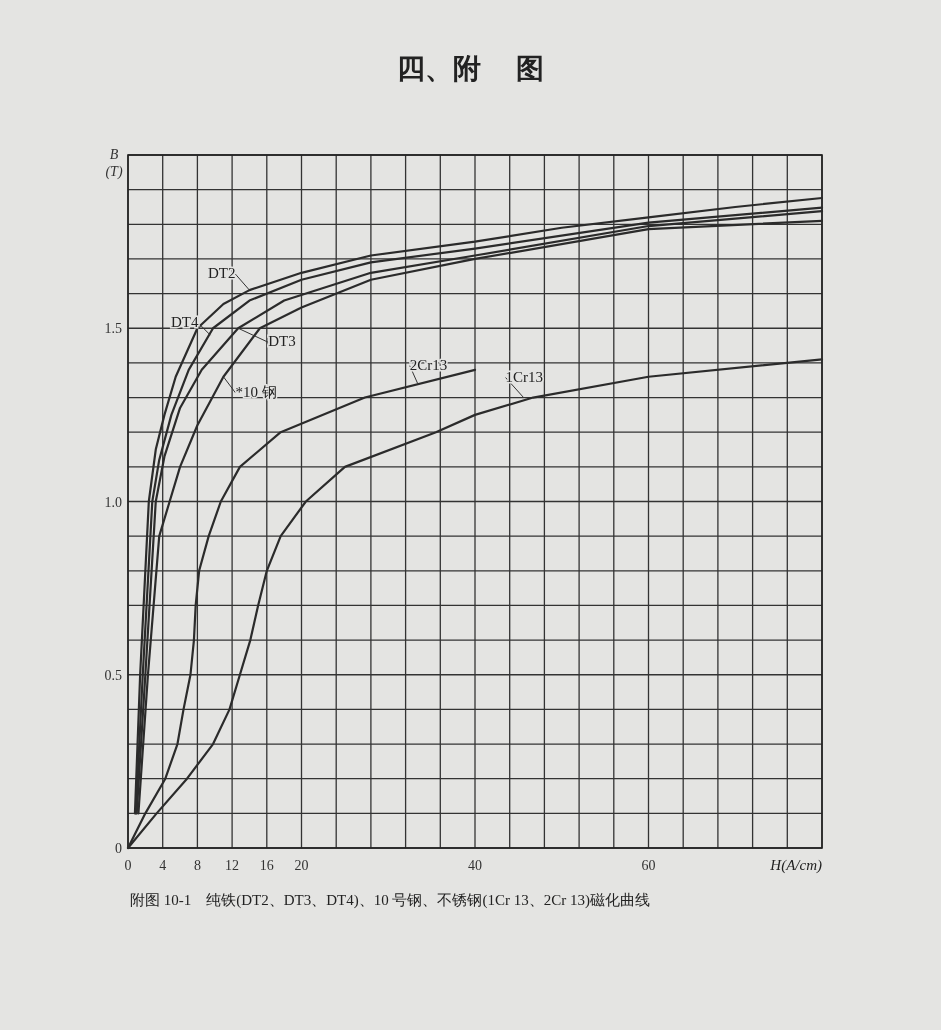  I want to click on y-tick-label: 1.5, so click(113, 329).